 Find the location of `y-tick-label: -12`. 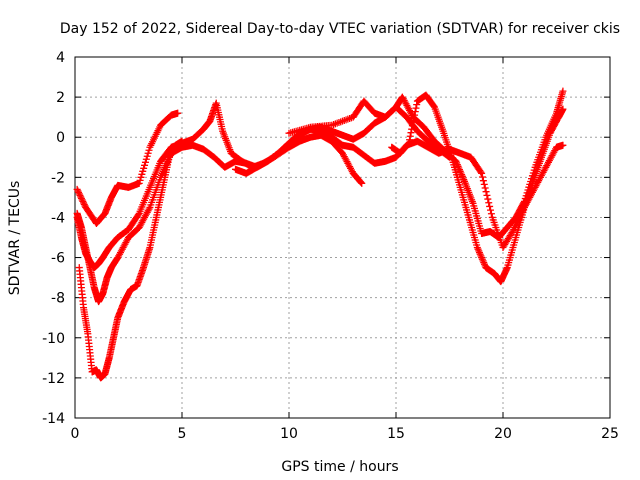

y-tick-label: -12 is located at coordinates (53, 379).